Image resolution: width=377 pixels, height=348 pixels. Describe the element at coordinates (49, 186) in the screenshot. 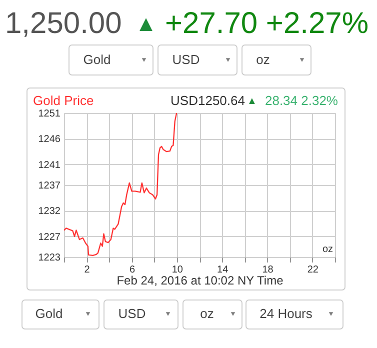

I see `y-tick-label: 1237` at that location.